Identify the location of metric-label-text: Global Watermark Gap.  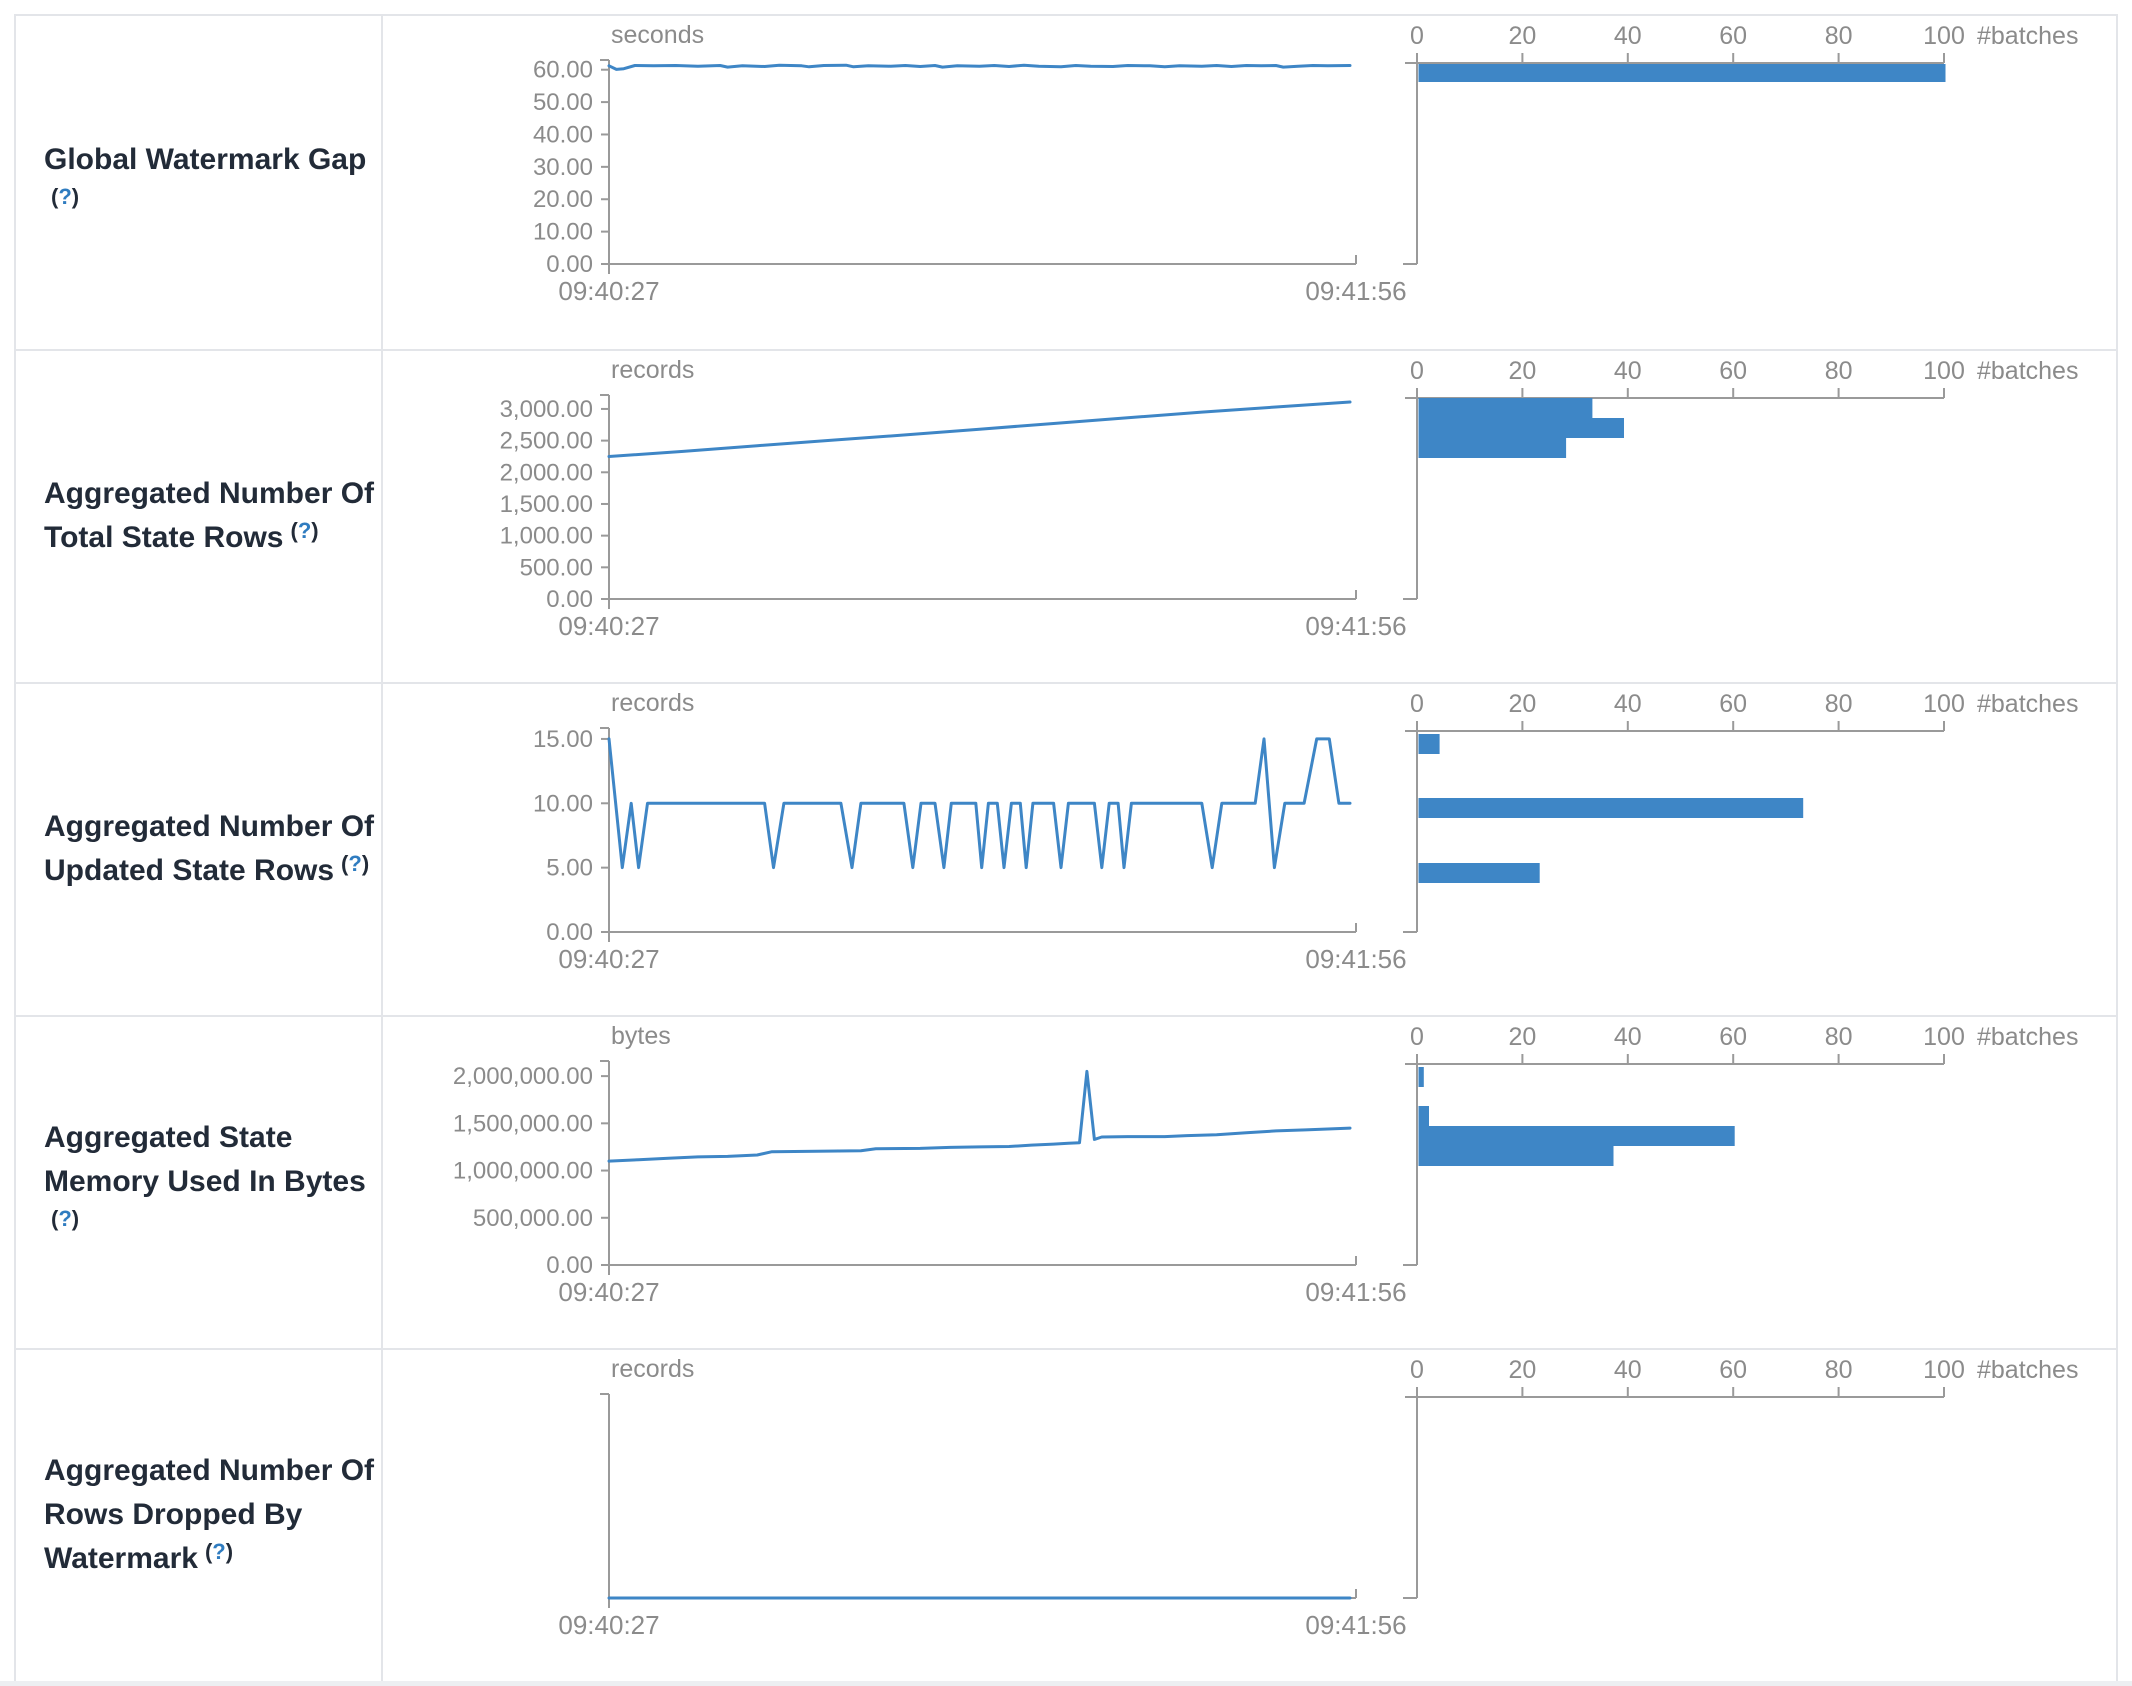
(205, 159).